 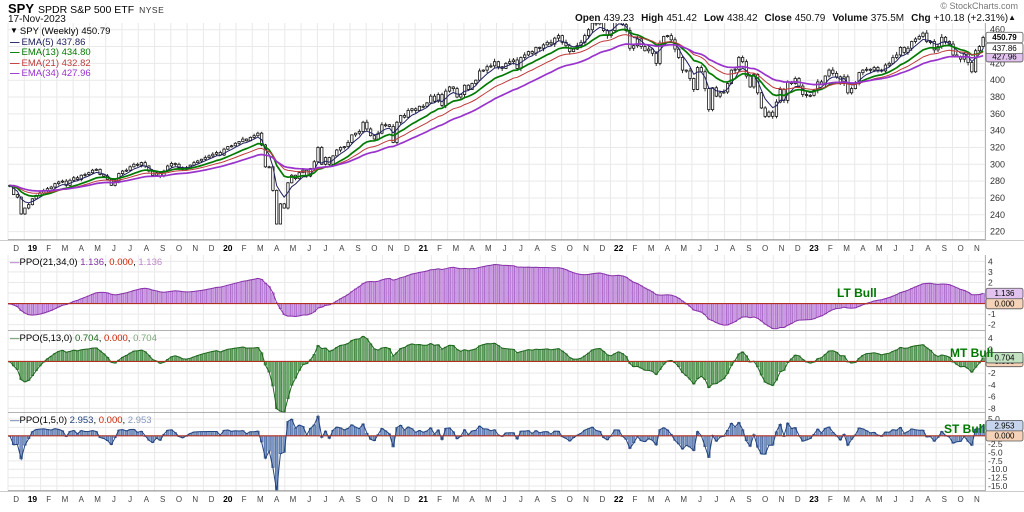 I want to click on ema21-legend-label: EMA(21) 432.82, so click(x=56, y=63).